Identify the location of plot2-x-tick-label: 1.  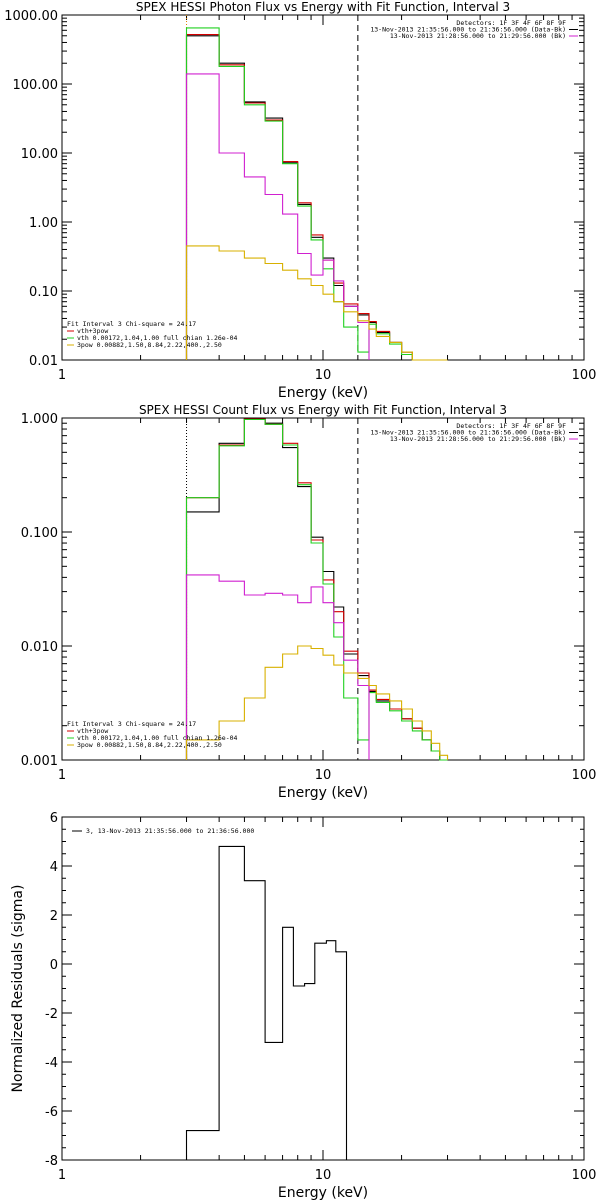
(62, 775).